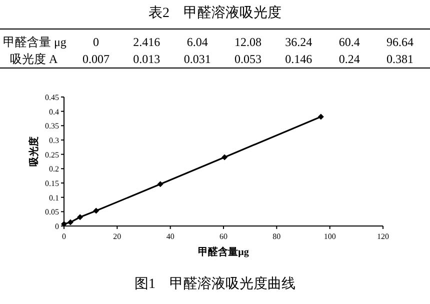 This screenshot has height=304, width=430. Describe the element at coordinates (52, 183) in the screenshot. I see `y-tick-label: 0.15` at that location.